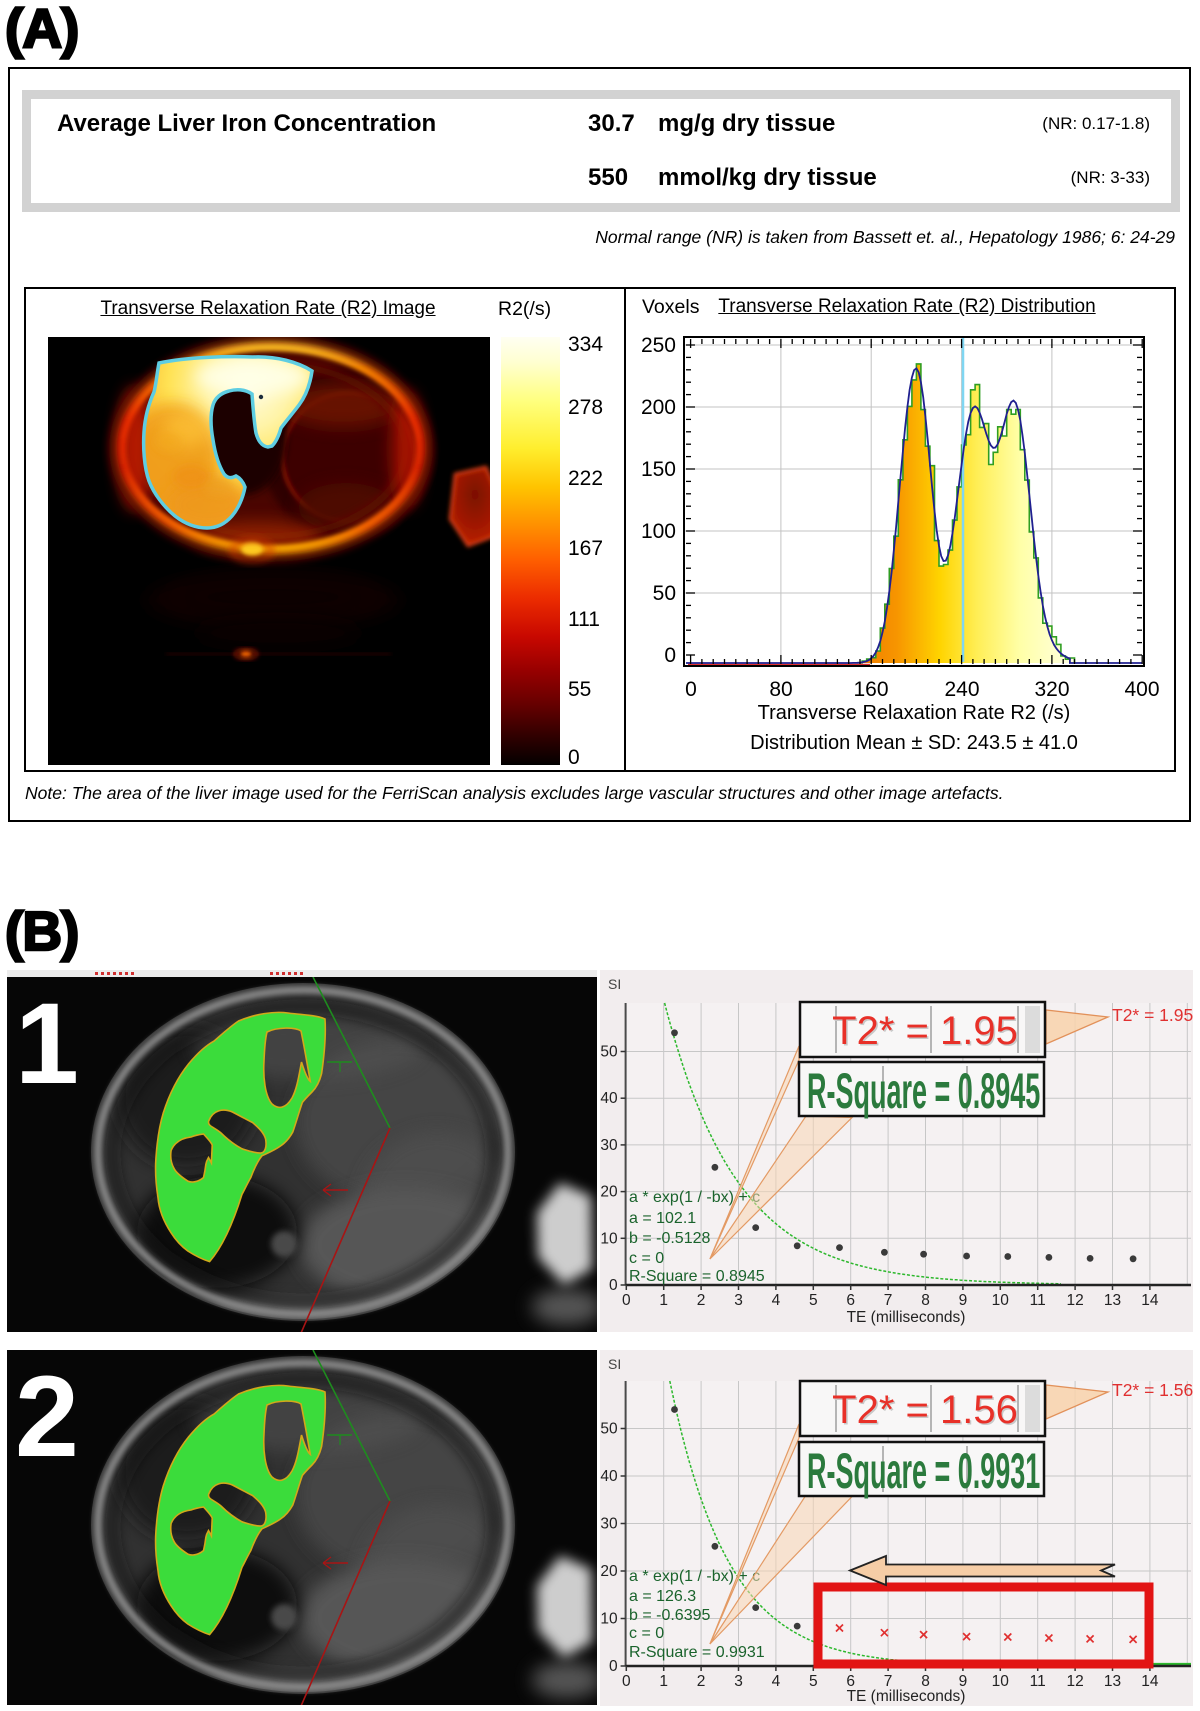 This screenshot has width=1200, height=1711. I want to click on svg-text: 100, so click(658, 531).